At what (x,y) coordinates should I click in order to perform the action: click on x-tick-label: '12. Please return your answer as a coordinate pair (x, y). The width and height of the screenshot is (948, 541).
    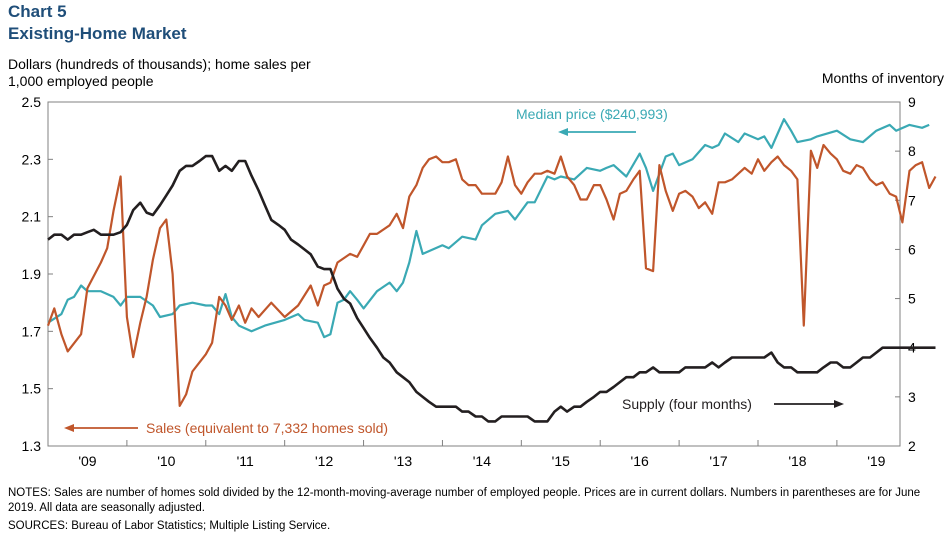
    Looking at the image, I should click on (324, 461).